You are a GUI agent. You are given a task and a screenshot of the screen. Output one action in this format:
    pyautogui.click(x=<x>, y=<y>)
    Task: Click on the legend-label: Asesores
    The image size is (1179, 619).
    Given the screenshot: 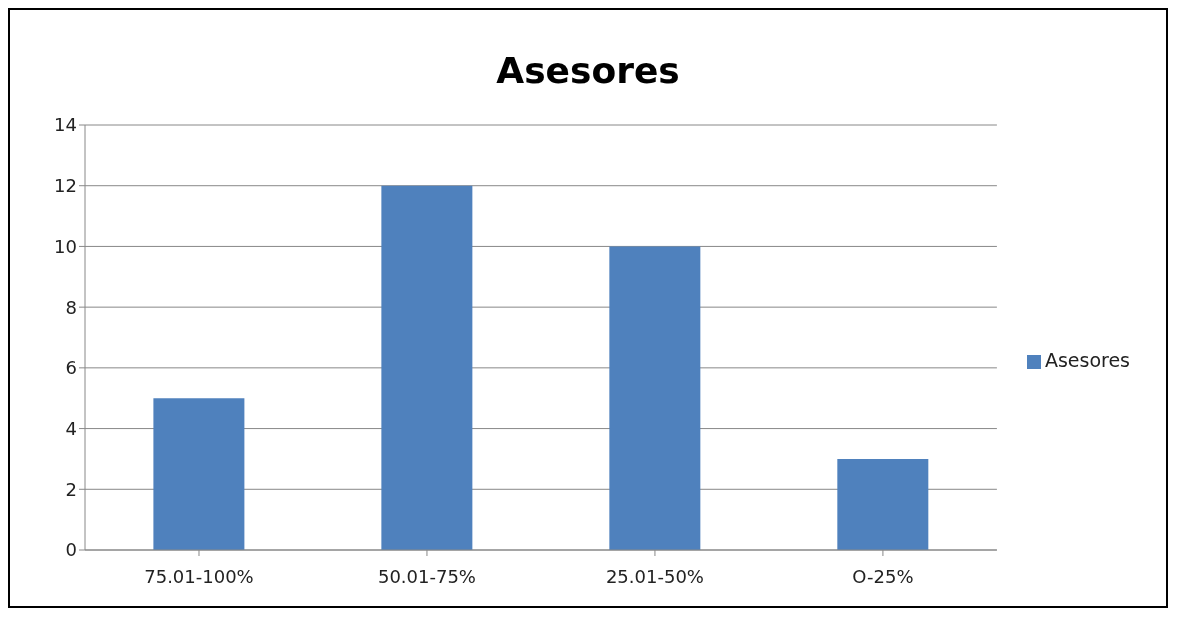 What is the action you would take?
    pyautogui.click(x=1087, y=360)
    